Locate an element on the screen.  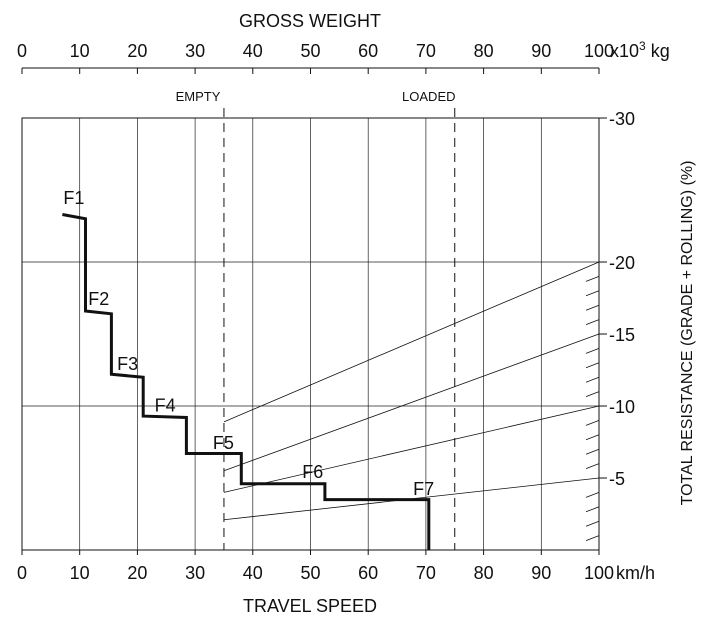
y-tick-label: -15 is located at coordinates (622, 335).